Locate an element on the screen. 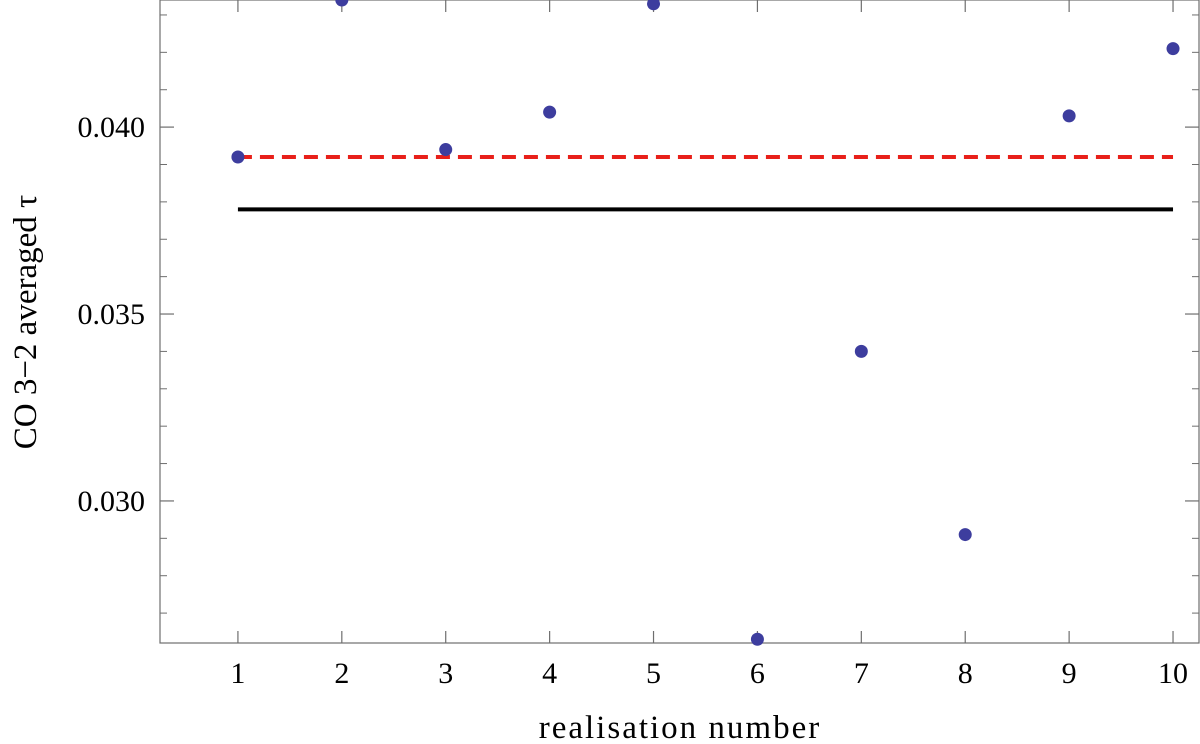  x-tick-label-7: 7 is located at coordinates (861, 673).